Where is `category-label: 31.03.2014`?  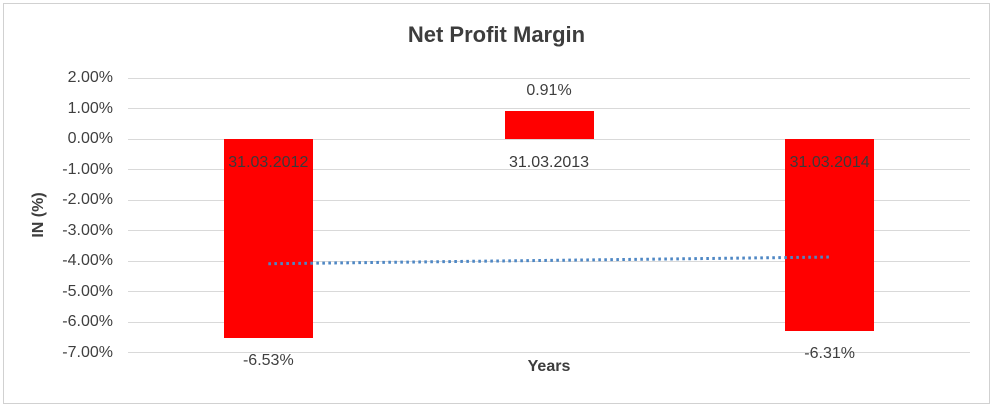
category-label: 31.03.2014 is located at coordinates (829, 162).